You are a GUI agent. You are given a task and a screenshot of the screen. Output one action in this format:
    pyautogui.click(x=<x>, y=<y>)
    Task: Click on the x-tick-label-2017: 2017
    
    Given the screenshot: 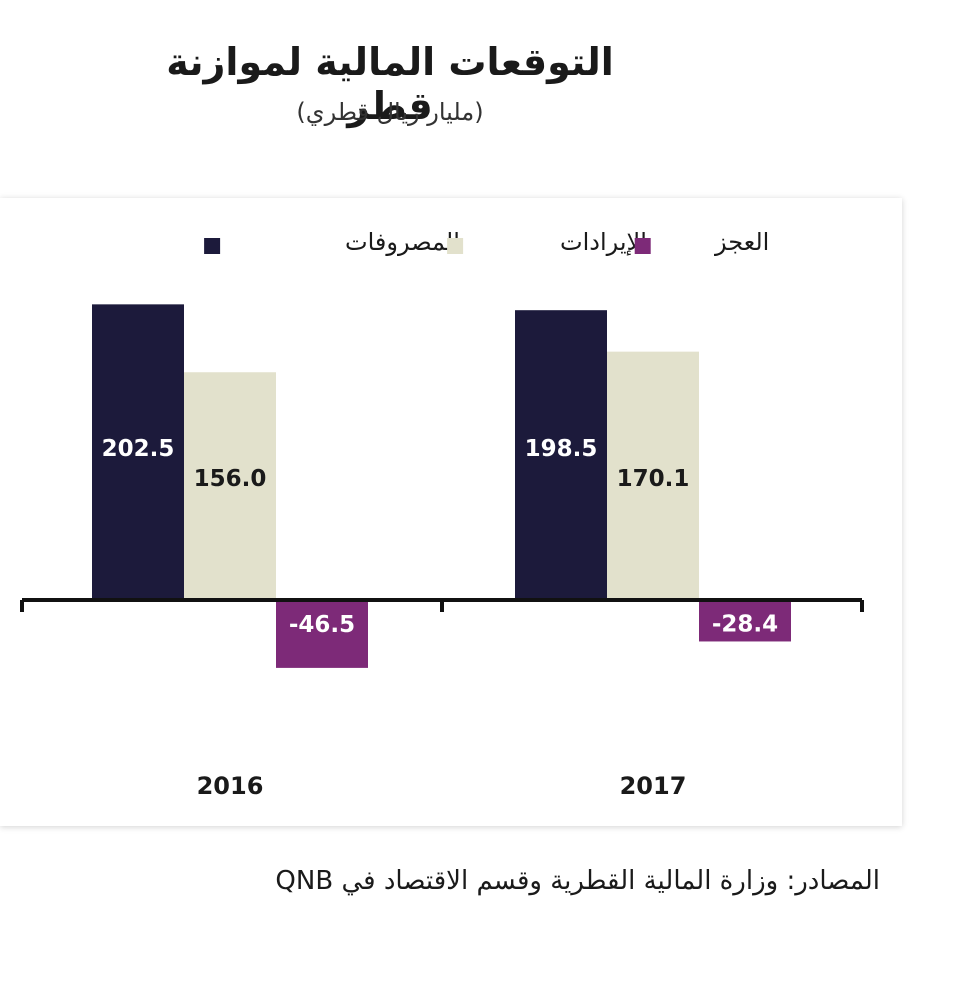 What is the action you would take?
    pyautogui.click(x=653, y=786)
    